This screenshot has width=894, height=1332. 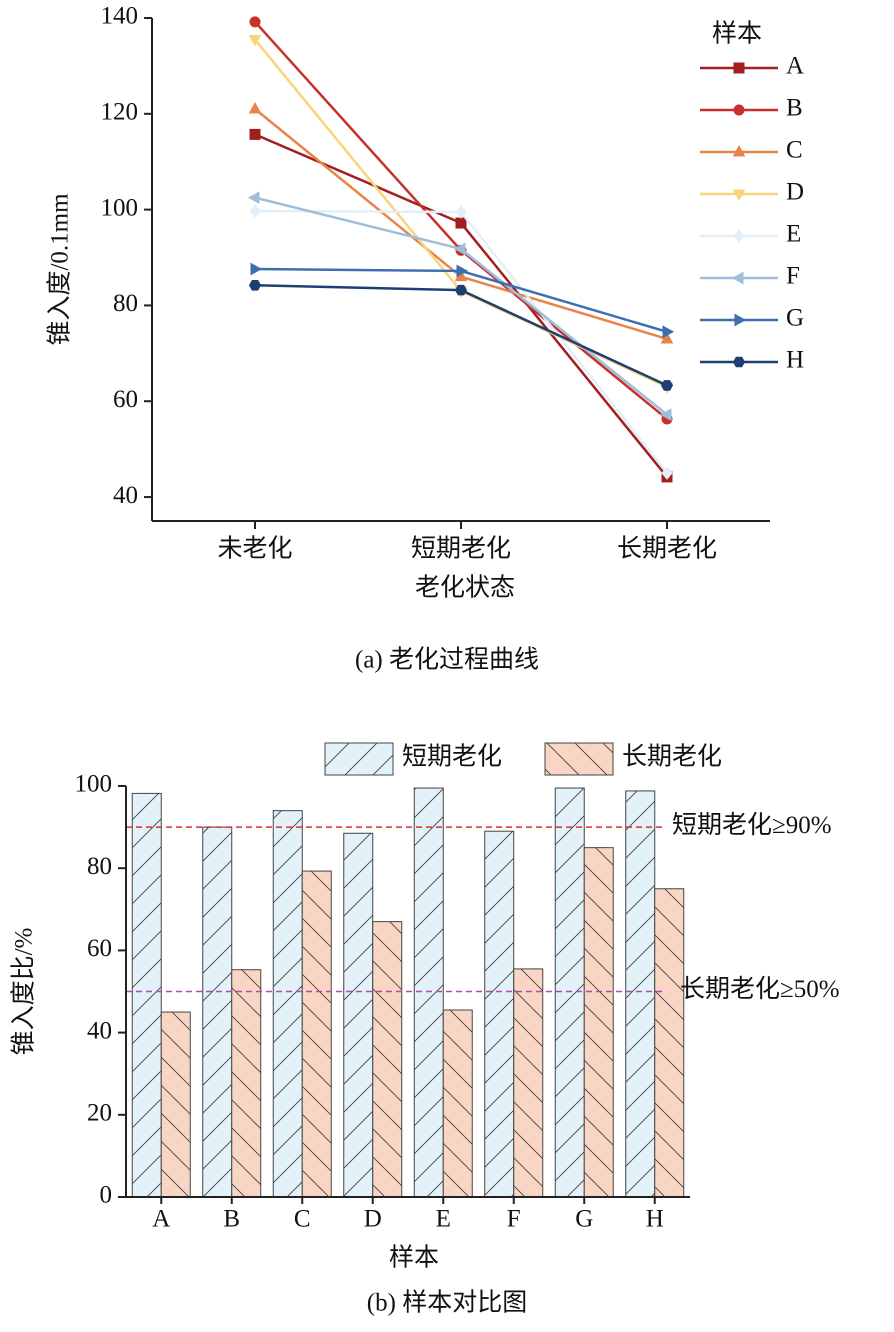 What do you see at coordinates (465, 588) in the screenshot?
I see `x-axis-label: 老化状态` at bounding box center [465, 588].